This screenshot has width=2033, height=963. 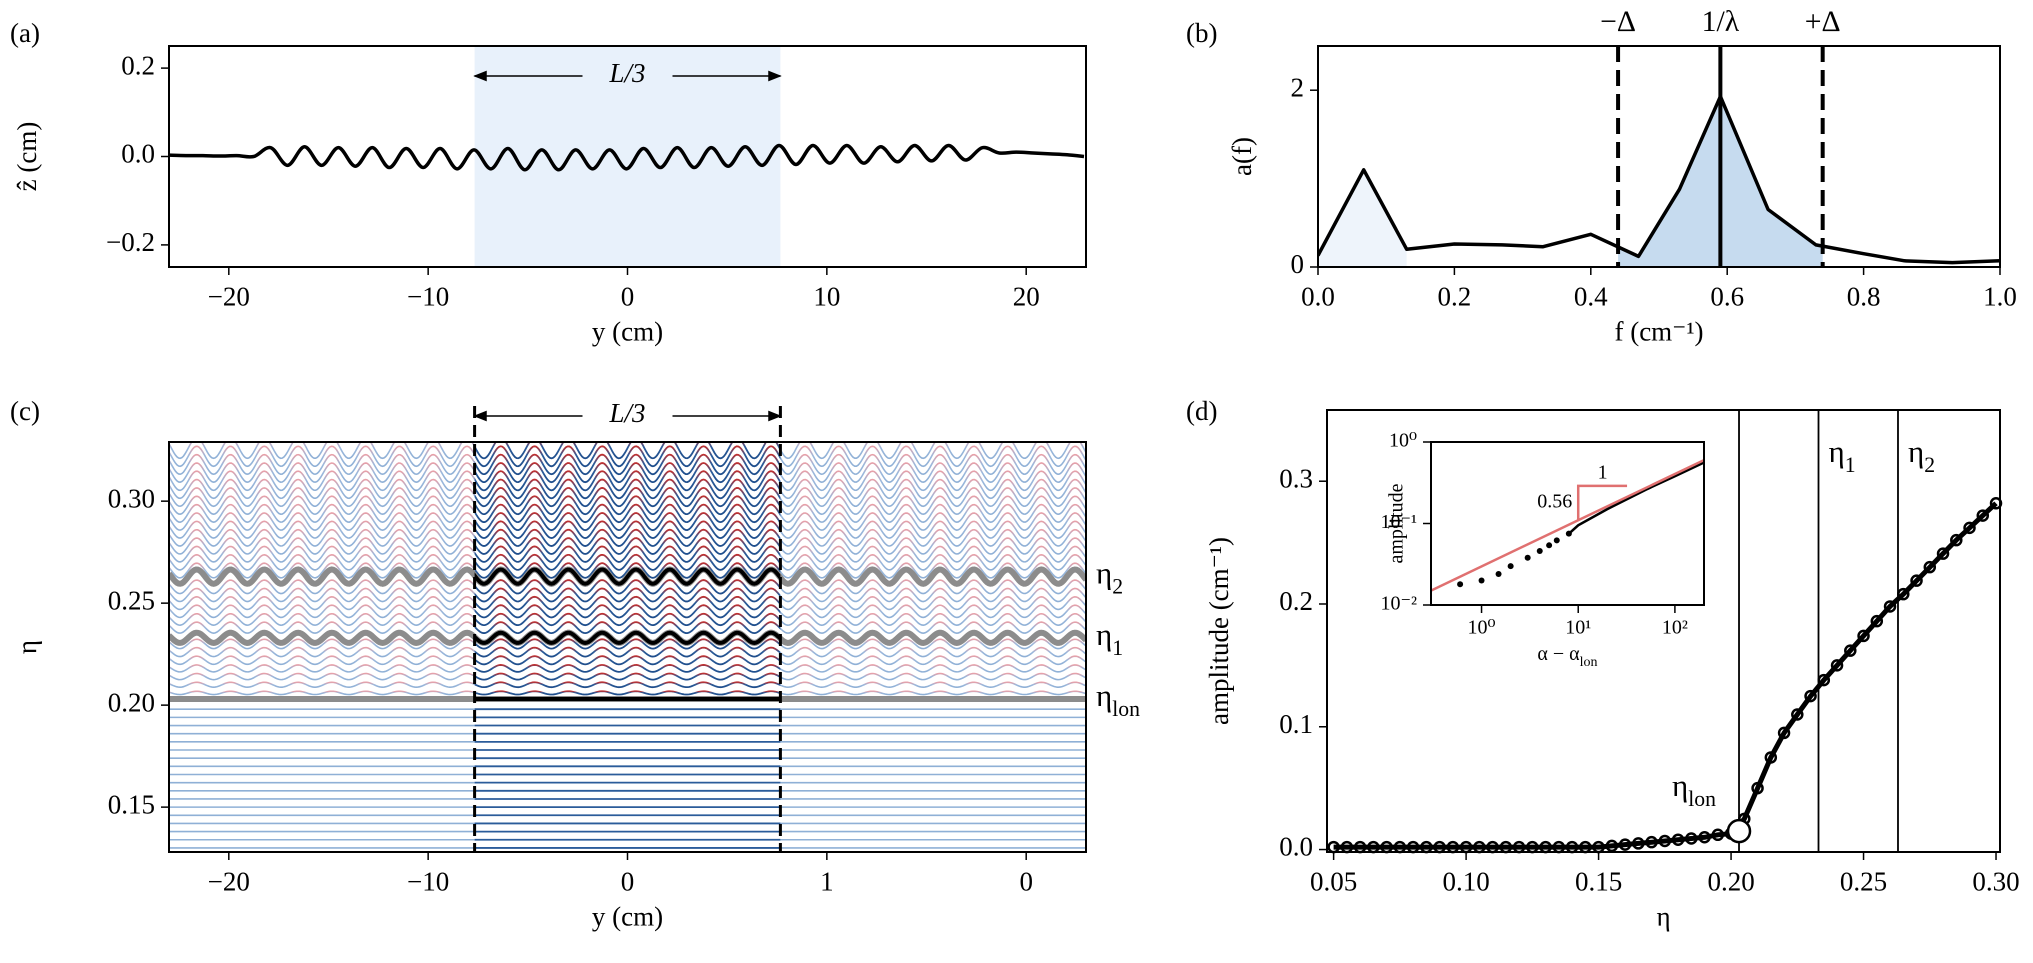 I want to click on y-tick-label: 0.0, so click(x=1296, y=847).